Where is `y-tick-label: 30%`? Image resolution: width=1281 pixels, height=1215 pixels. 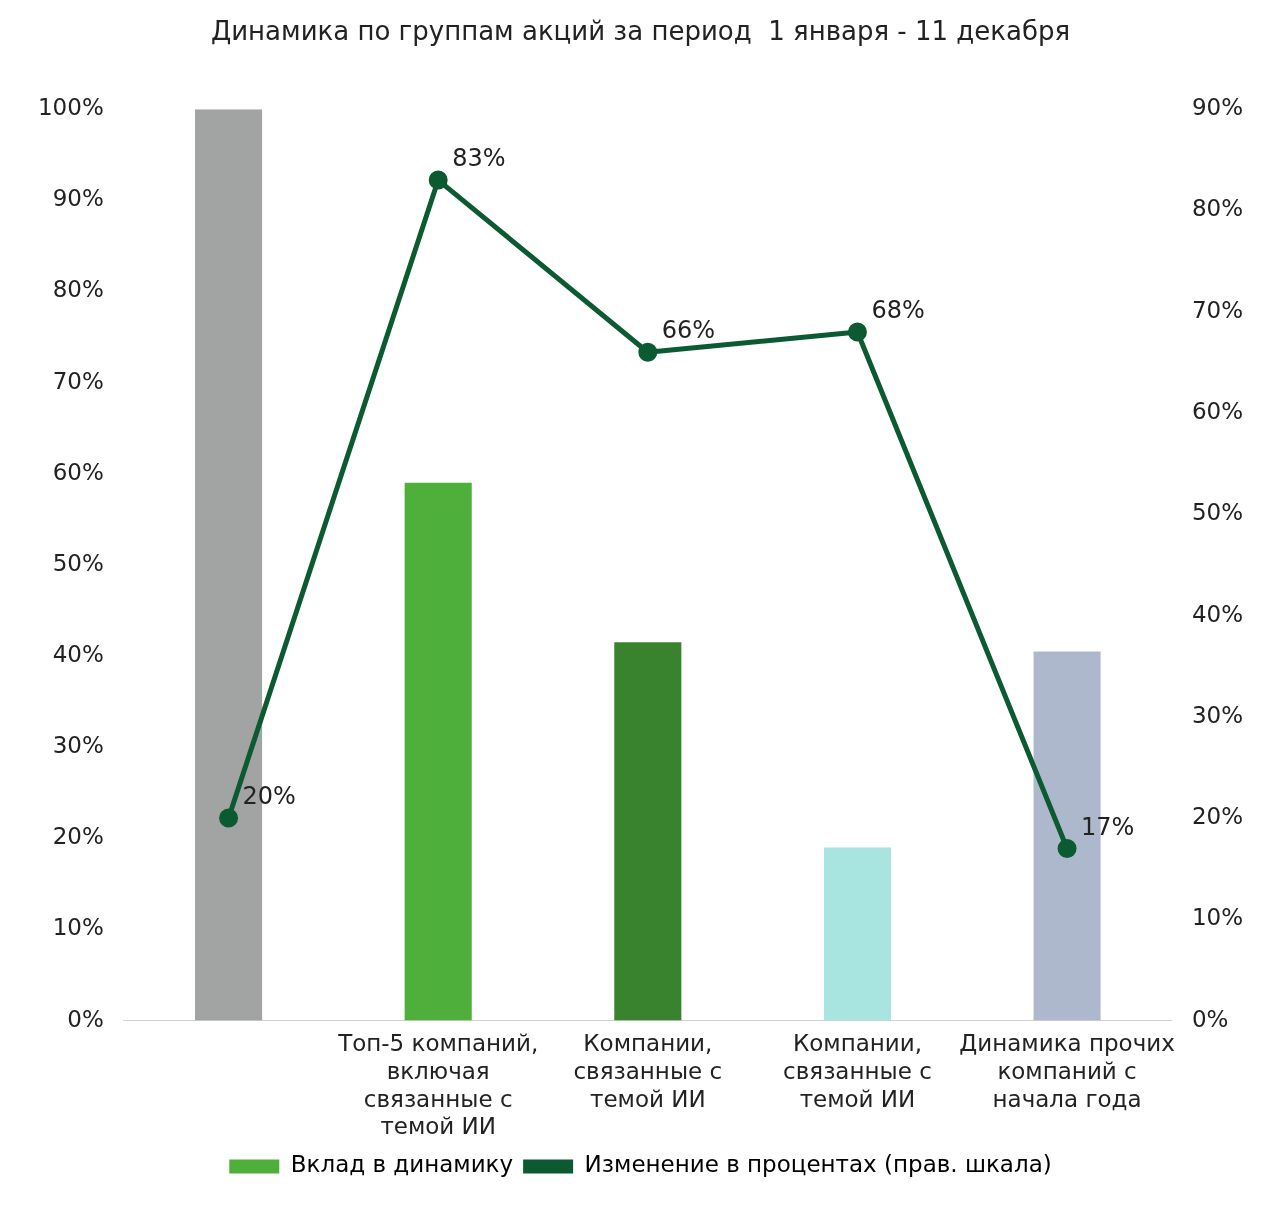 y-tick-label: 30% is located at coordinates (78, 745).